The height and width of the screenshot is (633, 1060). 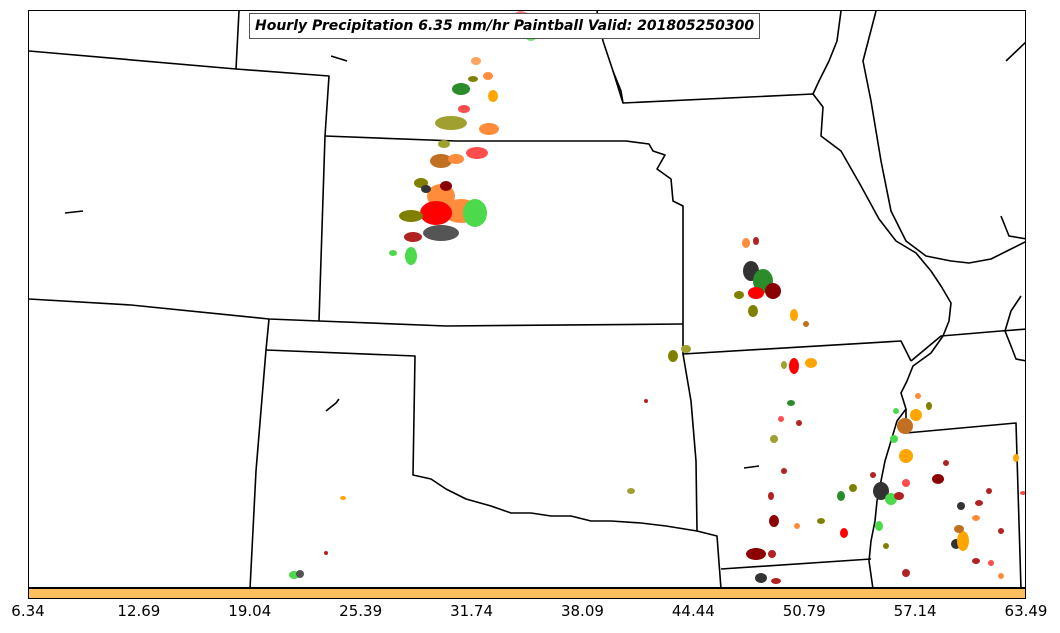 I want to click on colorbar-tick-label: 25.39, so click(x=361, y=611).